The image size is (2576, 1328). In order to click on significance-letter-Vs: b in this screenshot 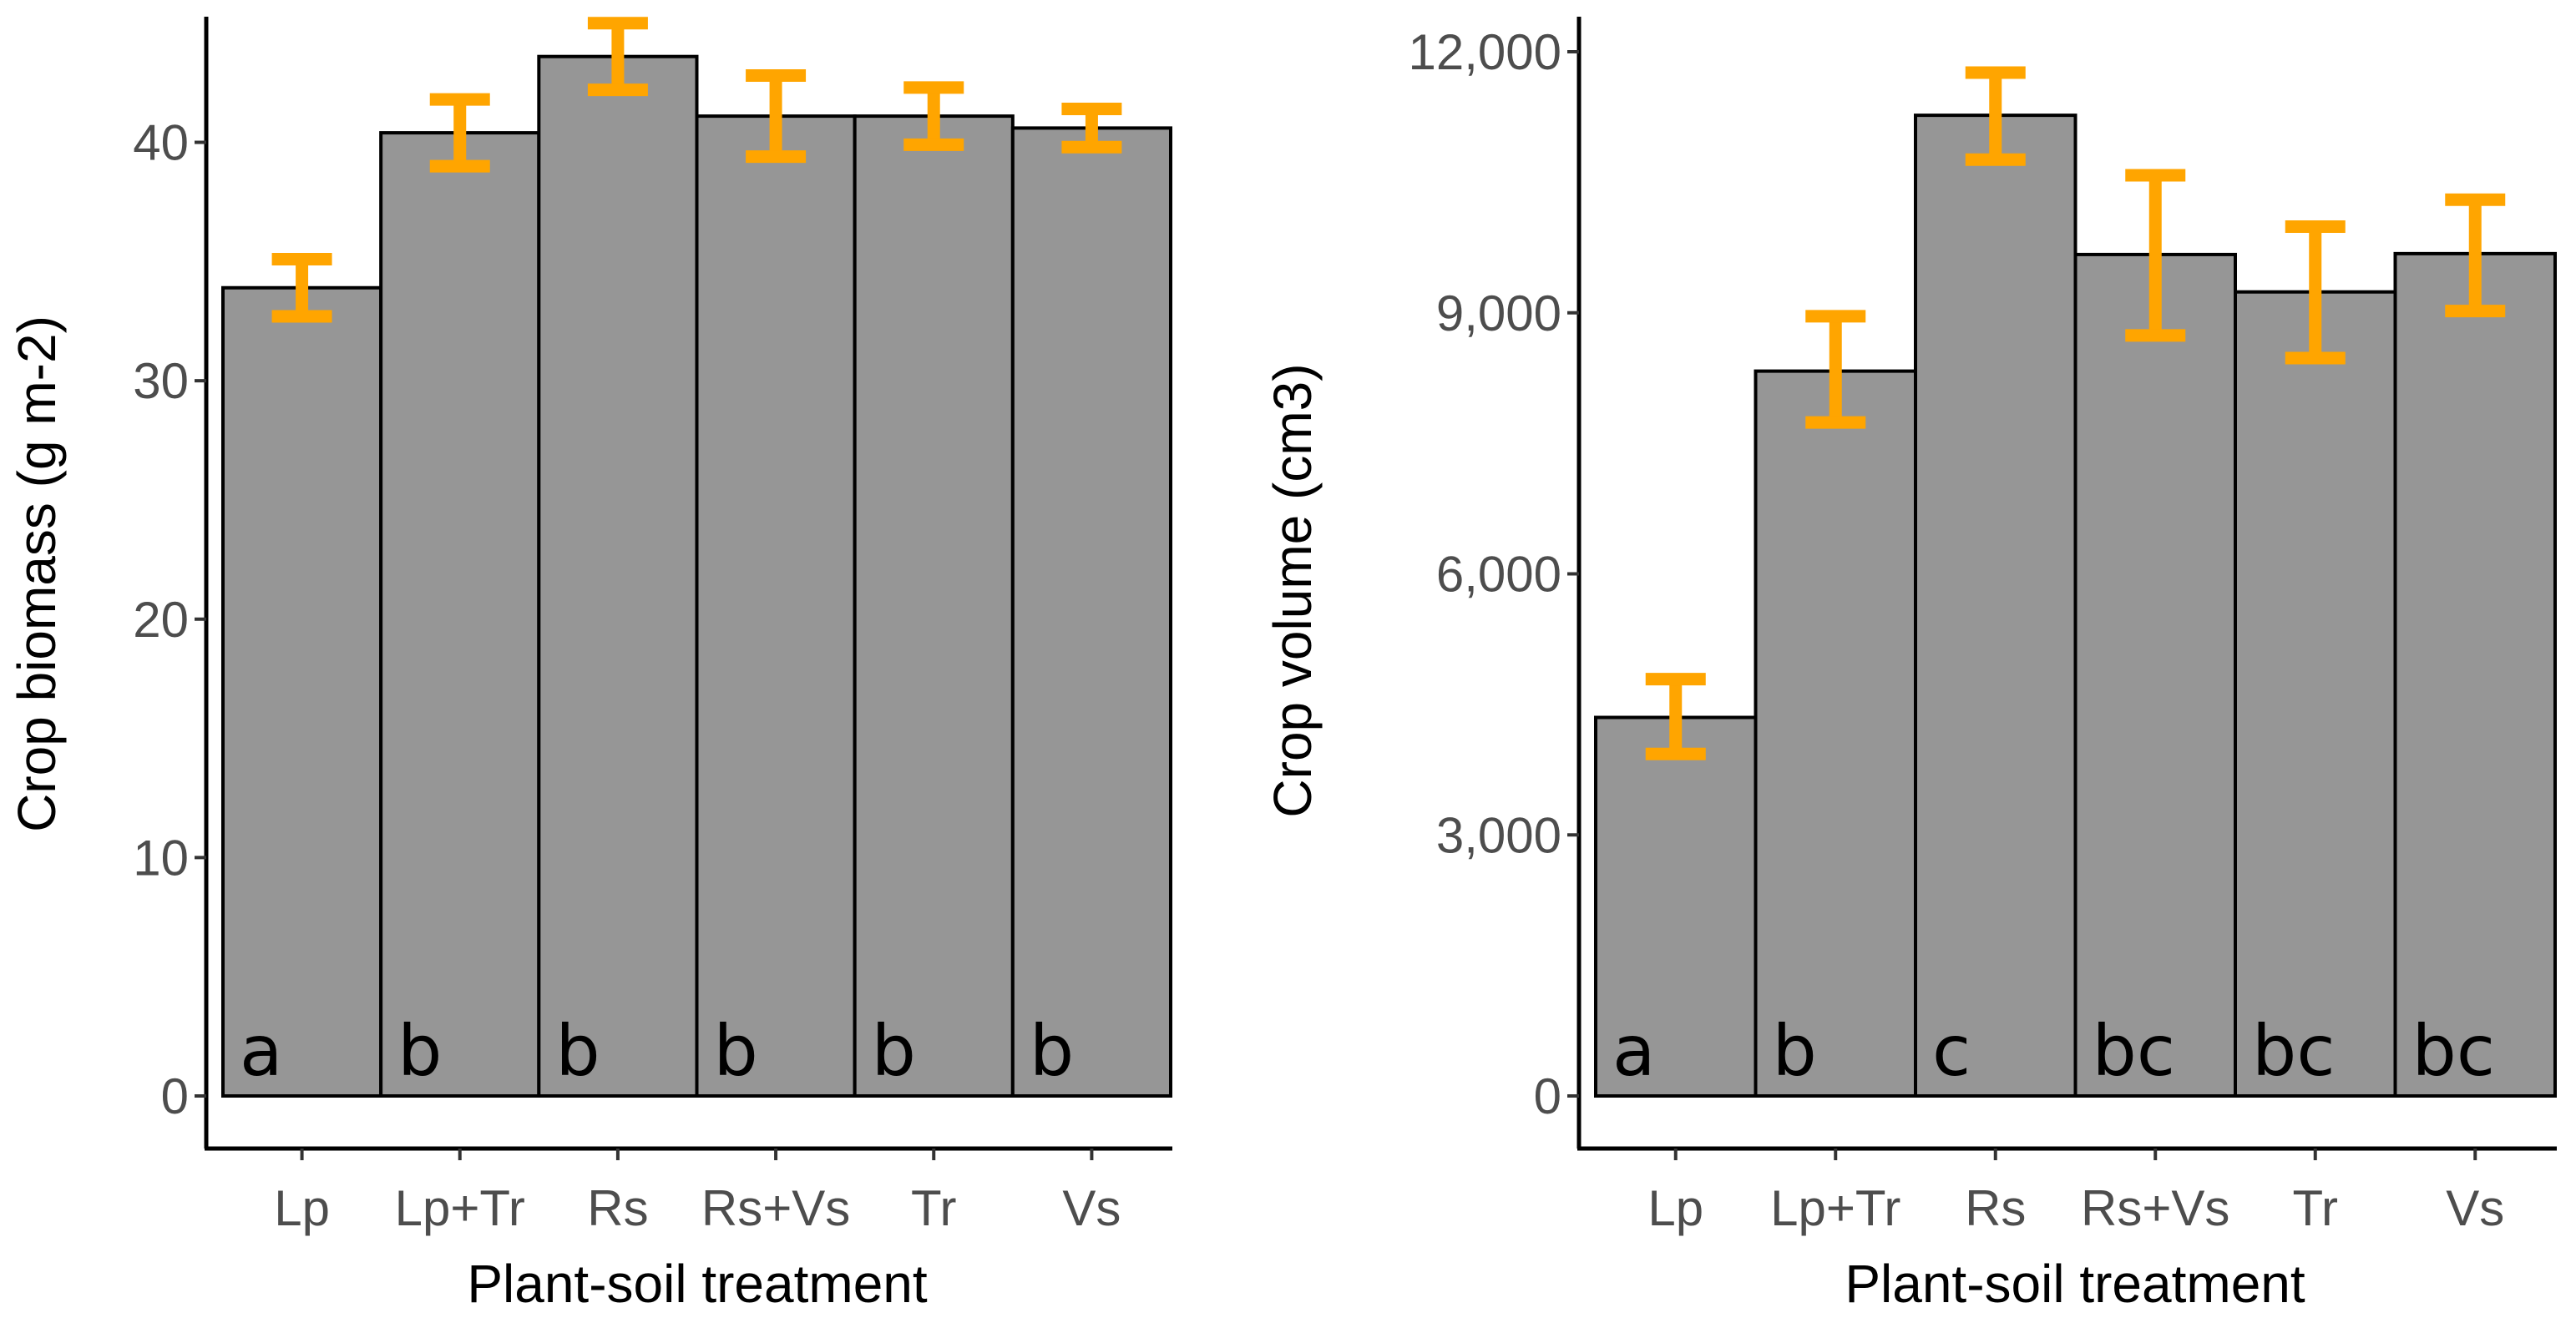, I will do `click(1052, 1051)`.